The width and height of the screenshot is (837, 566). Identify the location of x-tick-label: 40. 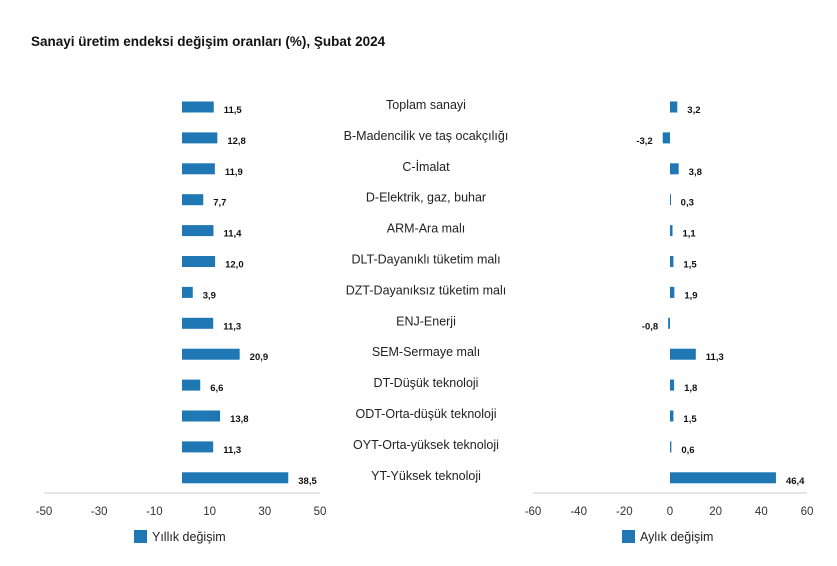
(761, 512).